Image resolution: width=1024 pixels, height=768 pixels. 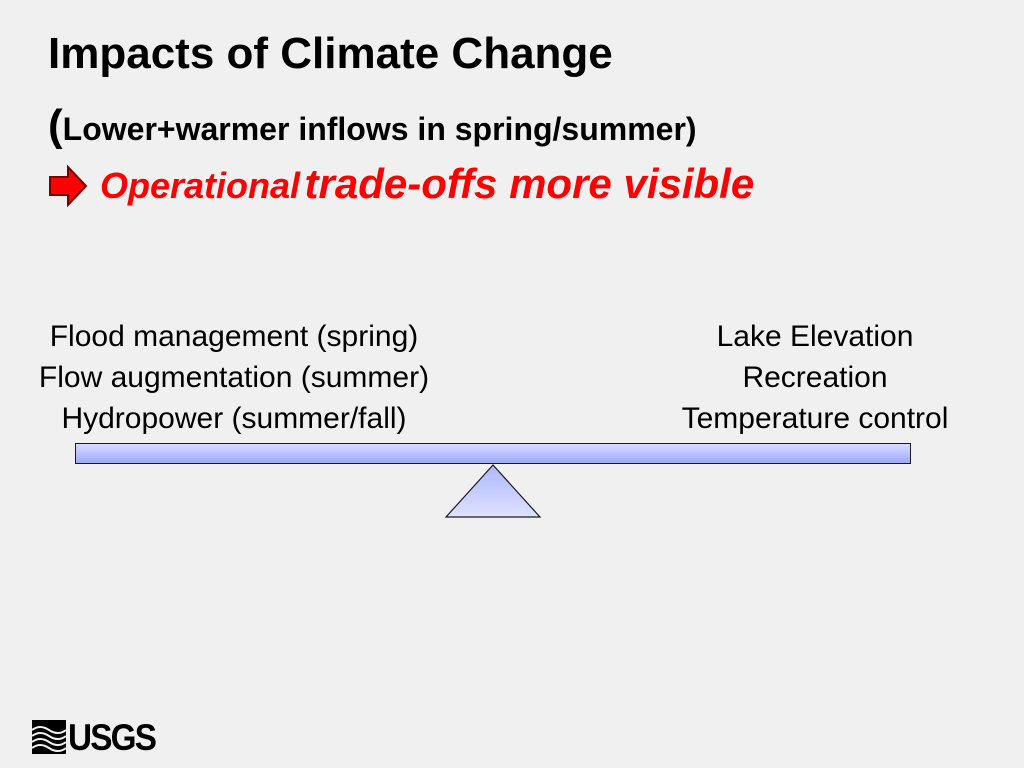 I want to click on usgs-logo-text: USGS, so click(x=112, y=737).